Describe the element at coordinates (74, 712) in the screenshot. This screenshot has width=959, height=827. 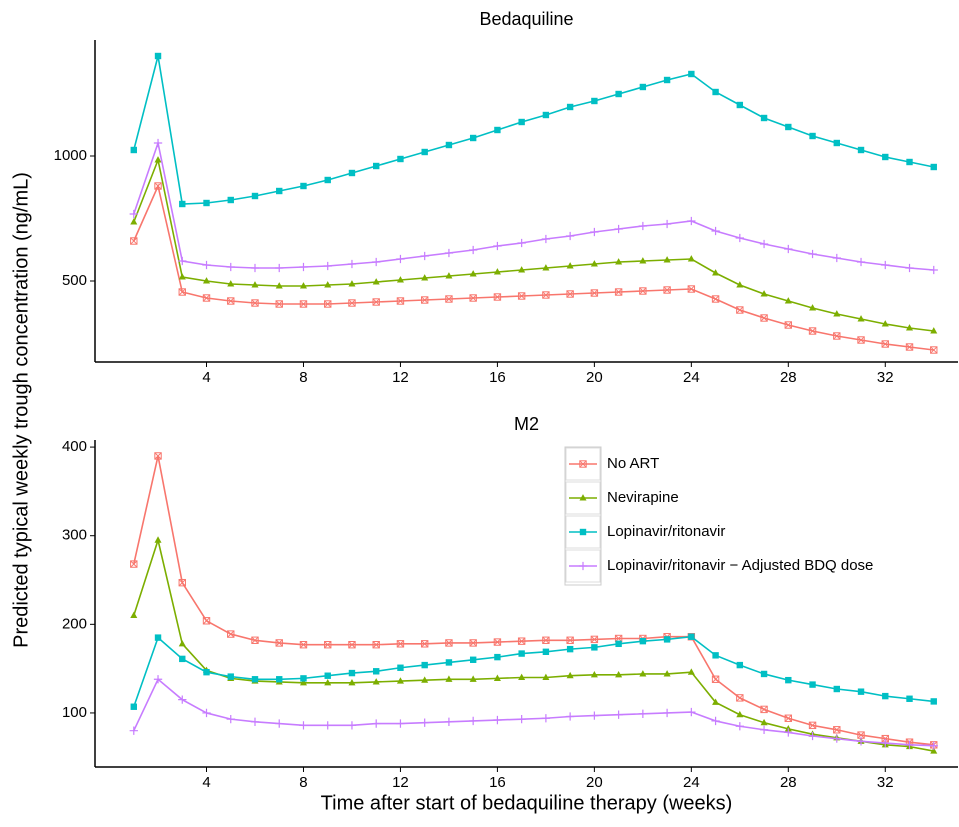
I see `y-tick-label: 100` at that location.